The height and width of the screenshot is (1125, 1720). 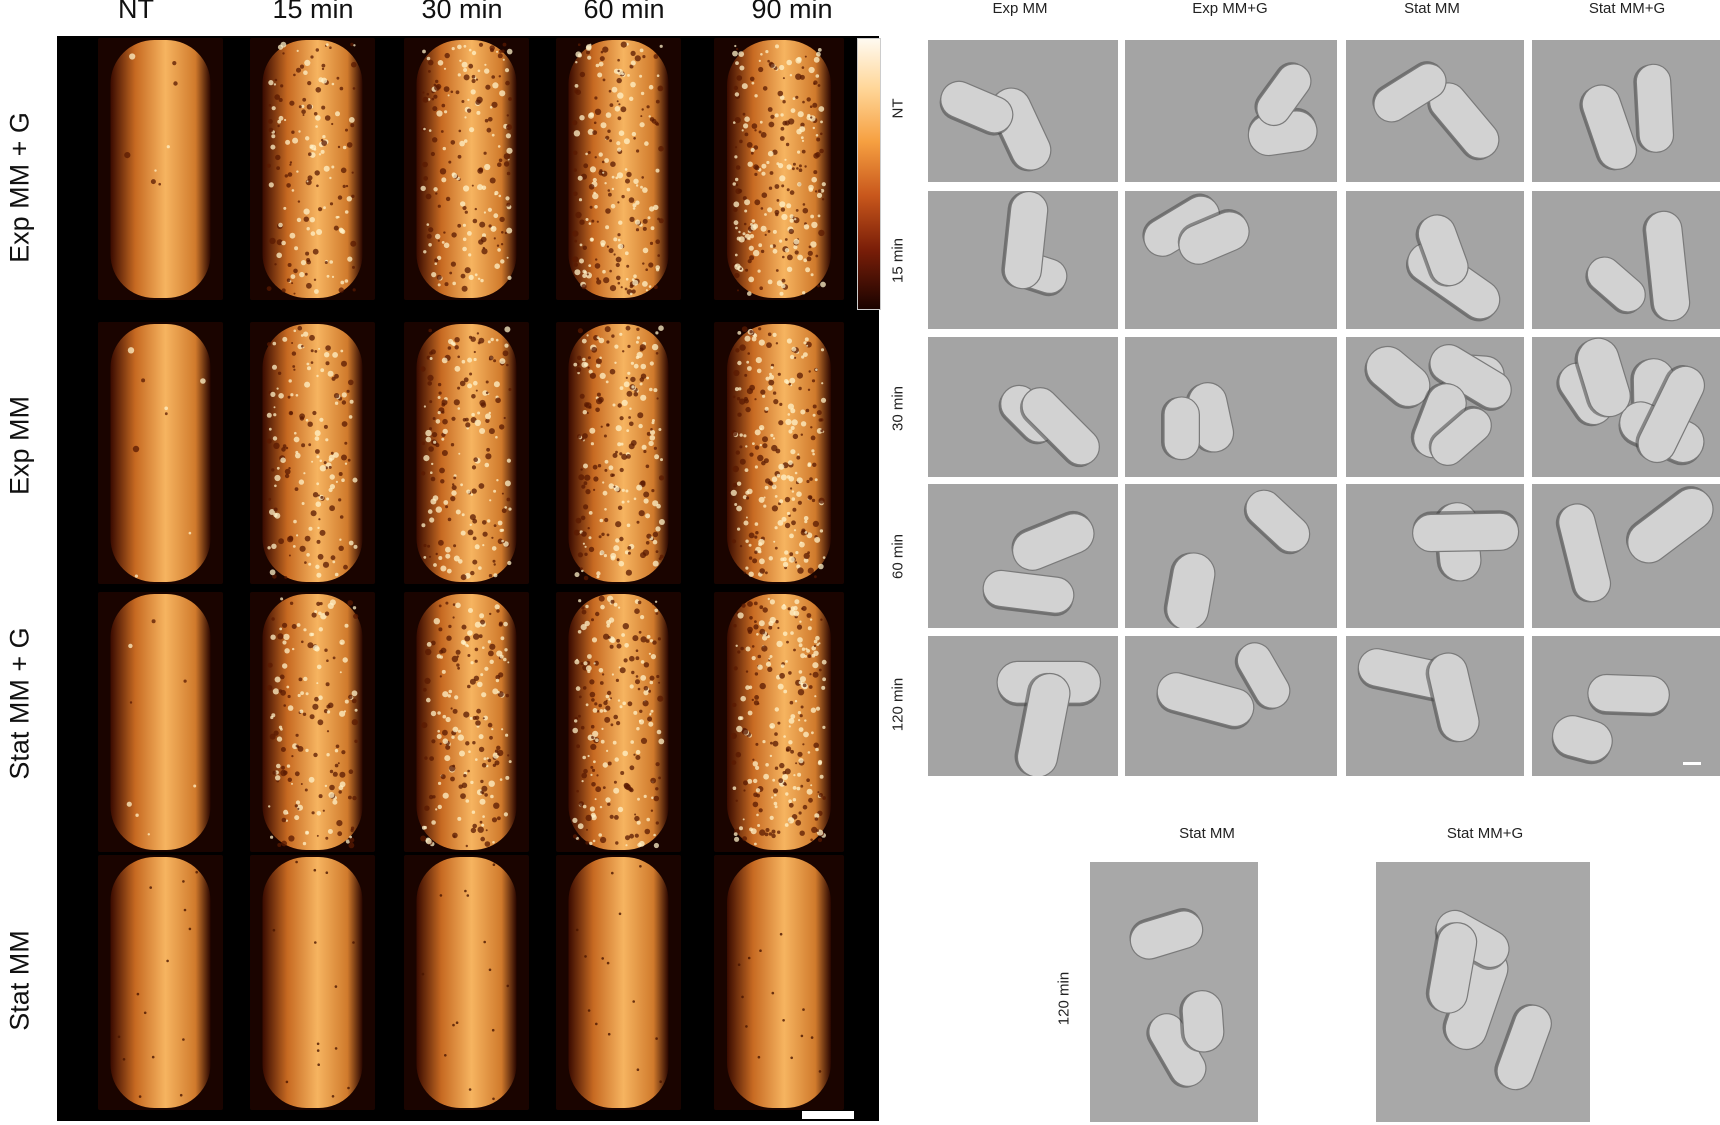 I want to click on sem-row-label-nt: NT, so click(x=898, y=108).